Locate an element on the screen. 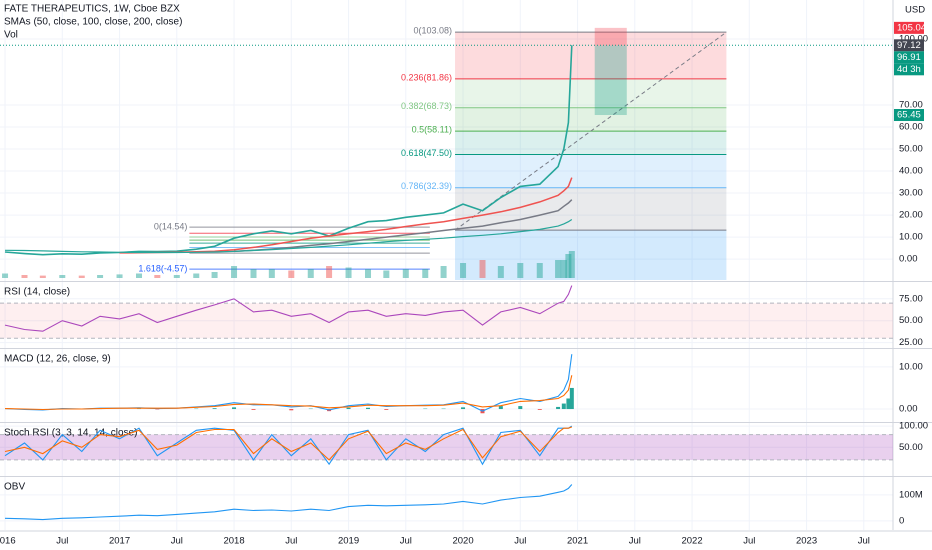  fib-label: 0(14.54) is located at coordinates (171, 226).